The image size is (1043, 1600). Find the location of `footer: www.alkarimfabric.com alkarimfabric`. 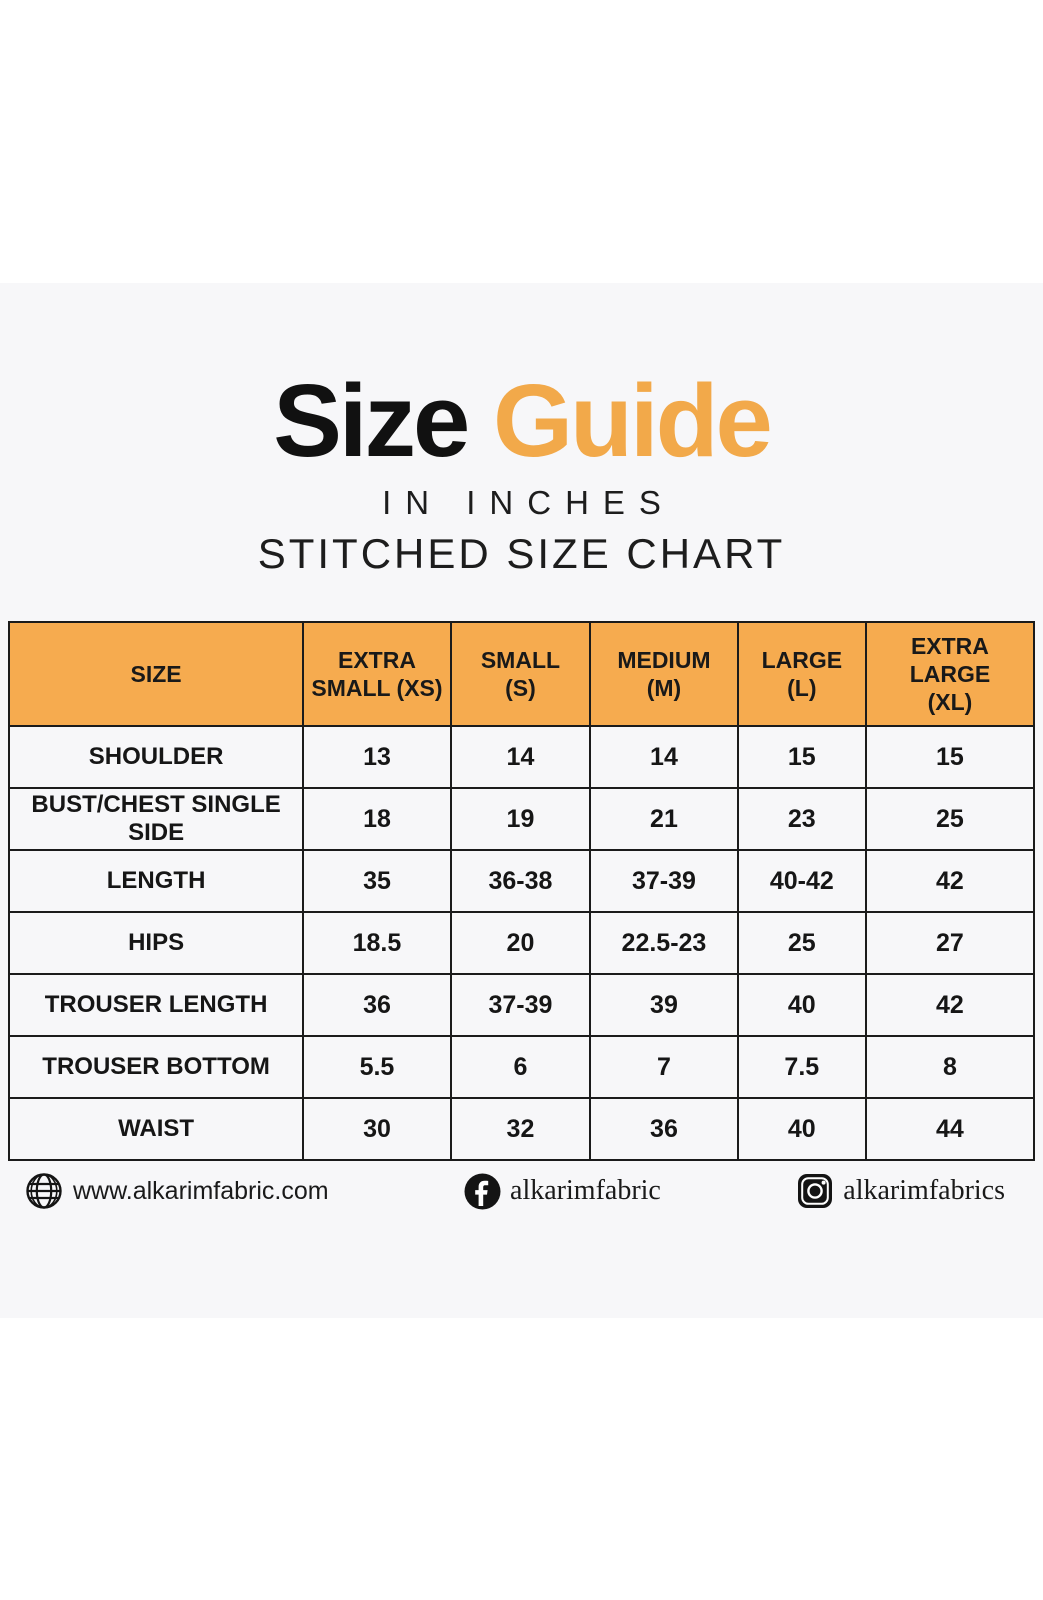

footer: www.alkarimfabric.com alkarimfabric is located at coordinates (521, 1191).